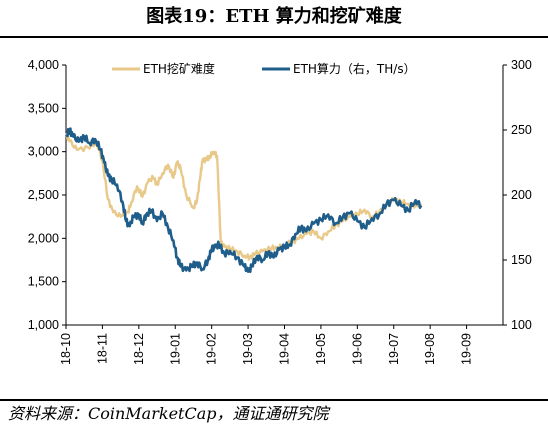 Image resolution: width=548 pixels, height=432 pixels. I want to click on x-tick-label: 18-10, so click(66, 349).